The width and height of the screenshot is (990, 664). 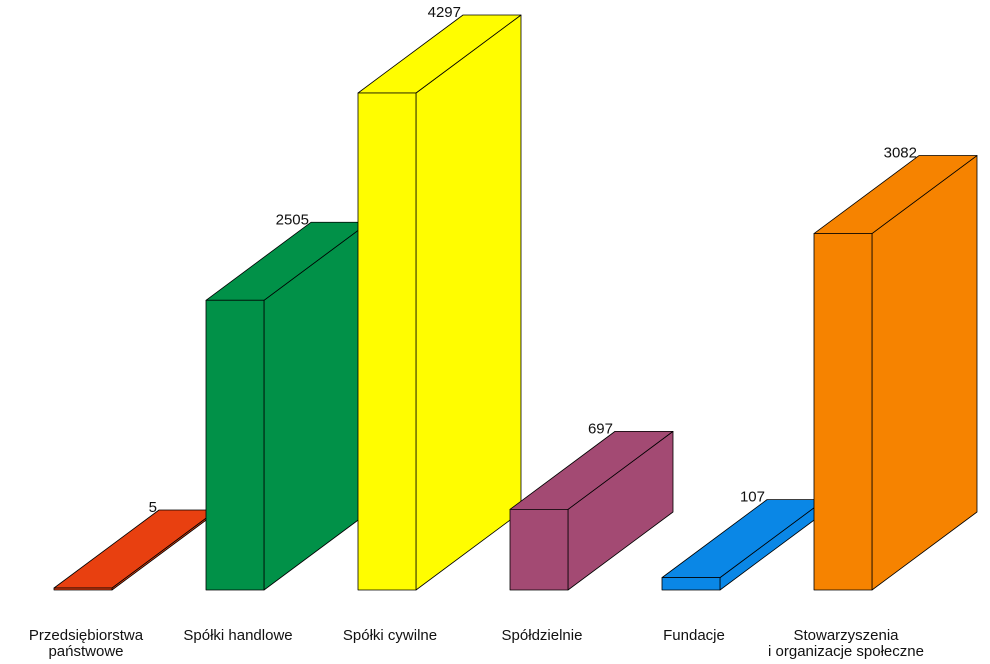 What do you see at coordinates (153, 507) in the screenshot?
I see `value-label: 5` at bounding box center [153, 507].